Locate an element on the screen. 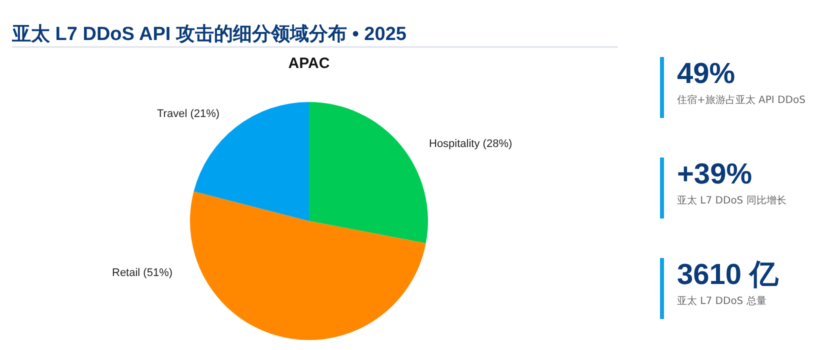 The height and width of the screenshot is (350, 830). data-label: (51%) is located at coordinates (158, 273).